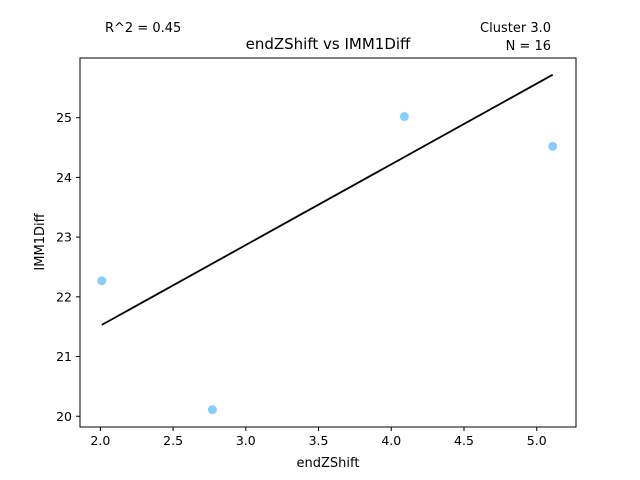 The image size is (640, 480). Describe the element at coordinates (464, 440) in the screenshot. I see `x-tick-label: 4.5` at that location.